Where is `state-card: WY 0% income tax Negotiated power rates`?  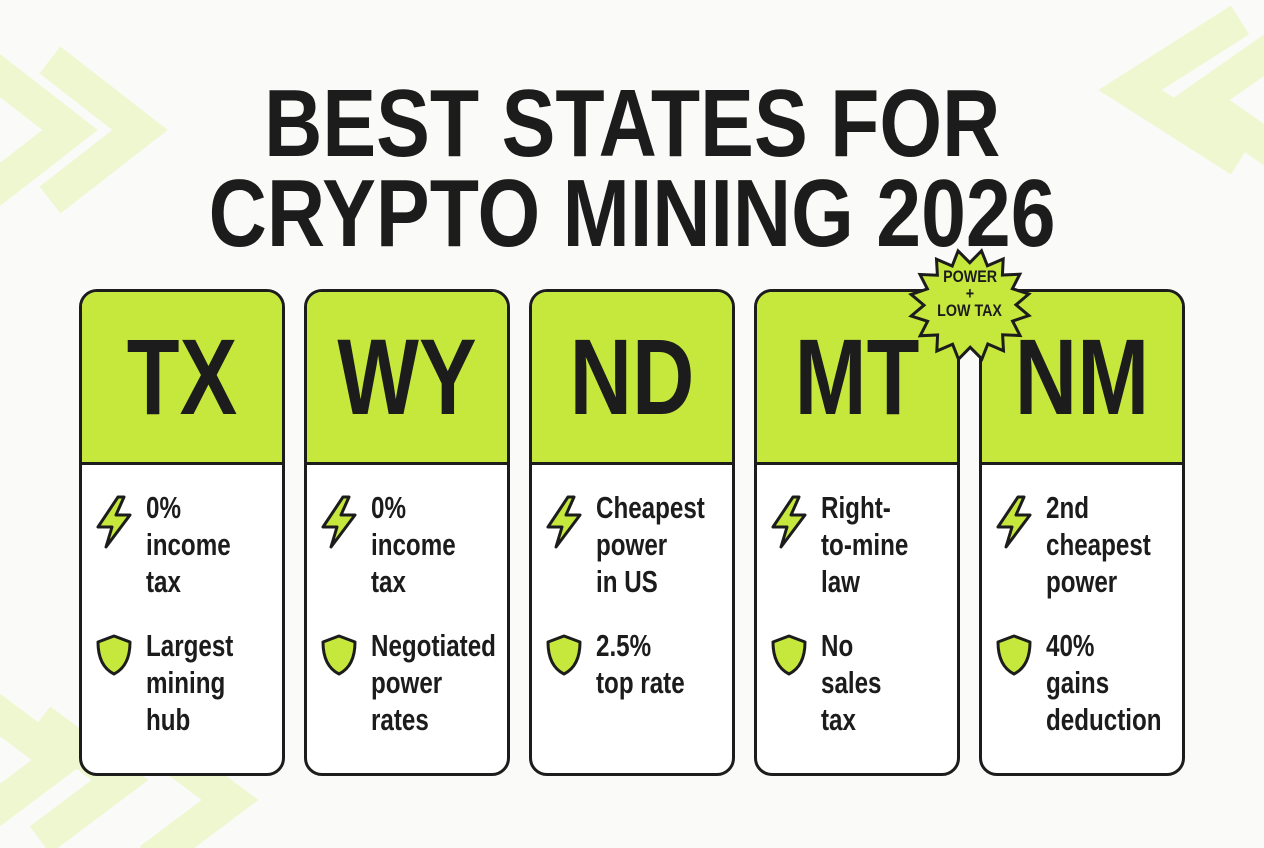
state-card: WY 0% income tax Negotiated power rates is located at coordinates (407, 532).